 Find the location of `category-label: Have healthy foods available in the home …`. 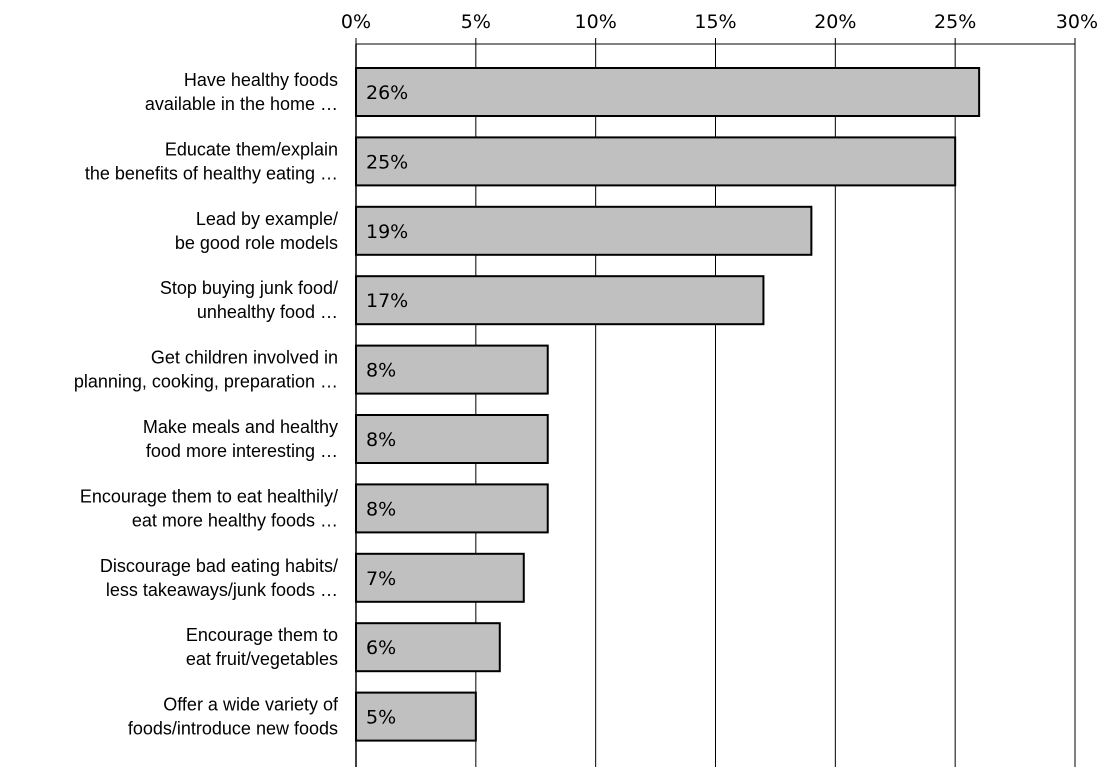

category-label: Have healthy foods available in the home … is located at coordinates (241, 92).